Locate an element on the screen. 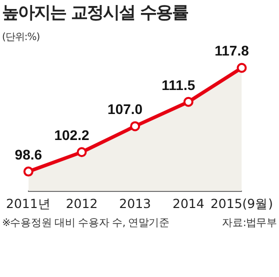 Image resolution: width=279 pixels, height=277 pixels. x-tick-label: 2013 is located at coordinates (135, 203).